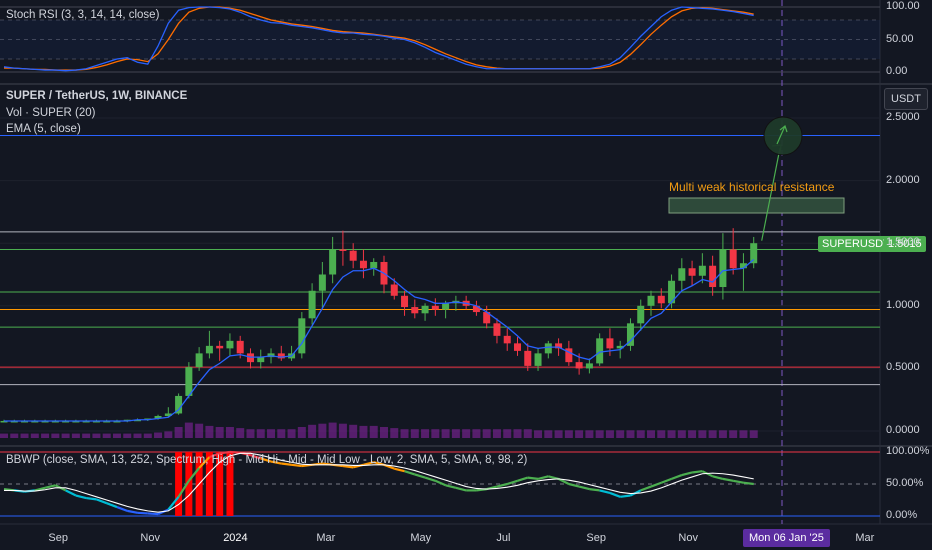  Describe the element at coordinates (378, 39) in the screenshot. I see `stoch-k-line` at that location.